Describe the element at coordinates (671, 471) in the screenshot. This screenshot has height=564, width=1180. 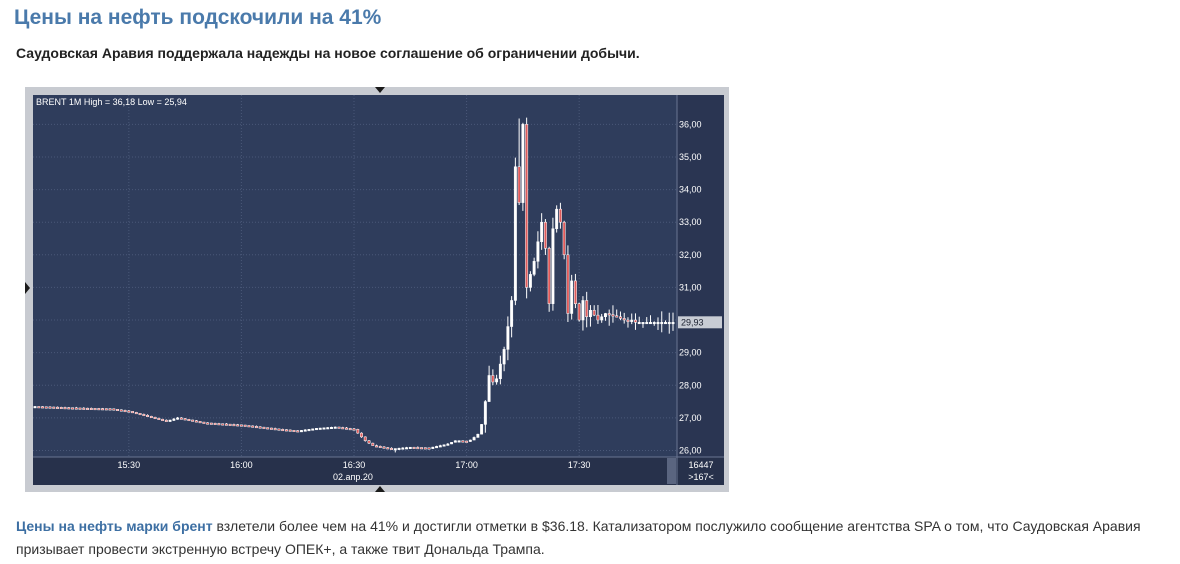
I see `time-scrollbar` at that location.